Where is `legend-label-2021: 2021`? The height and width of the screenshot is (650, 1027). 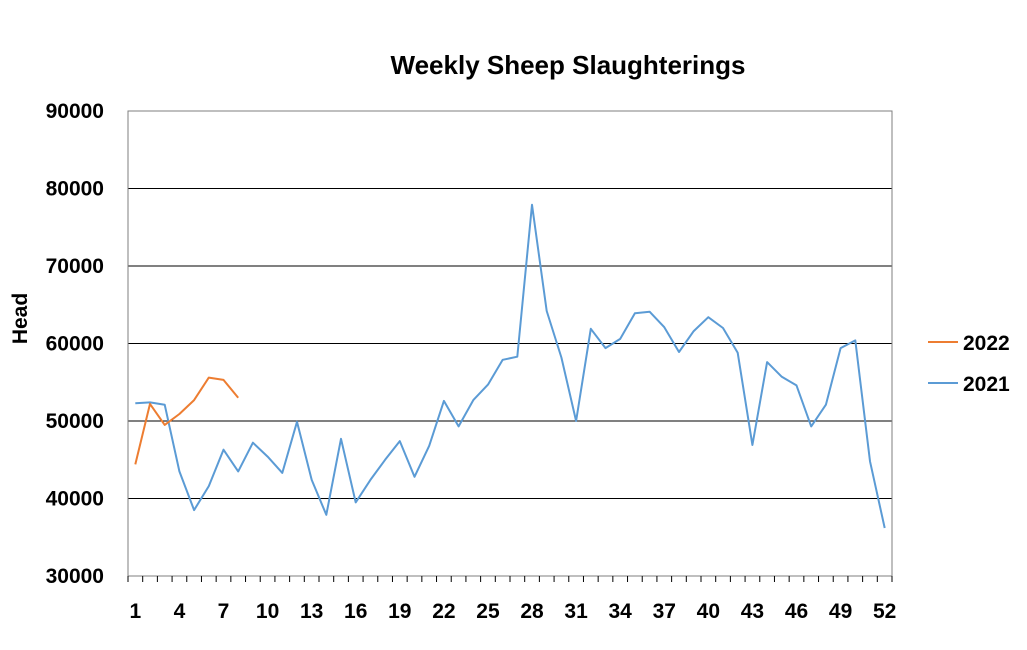 legend-label-2021: 2021 is located at coordinates (986, 384).